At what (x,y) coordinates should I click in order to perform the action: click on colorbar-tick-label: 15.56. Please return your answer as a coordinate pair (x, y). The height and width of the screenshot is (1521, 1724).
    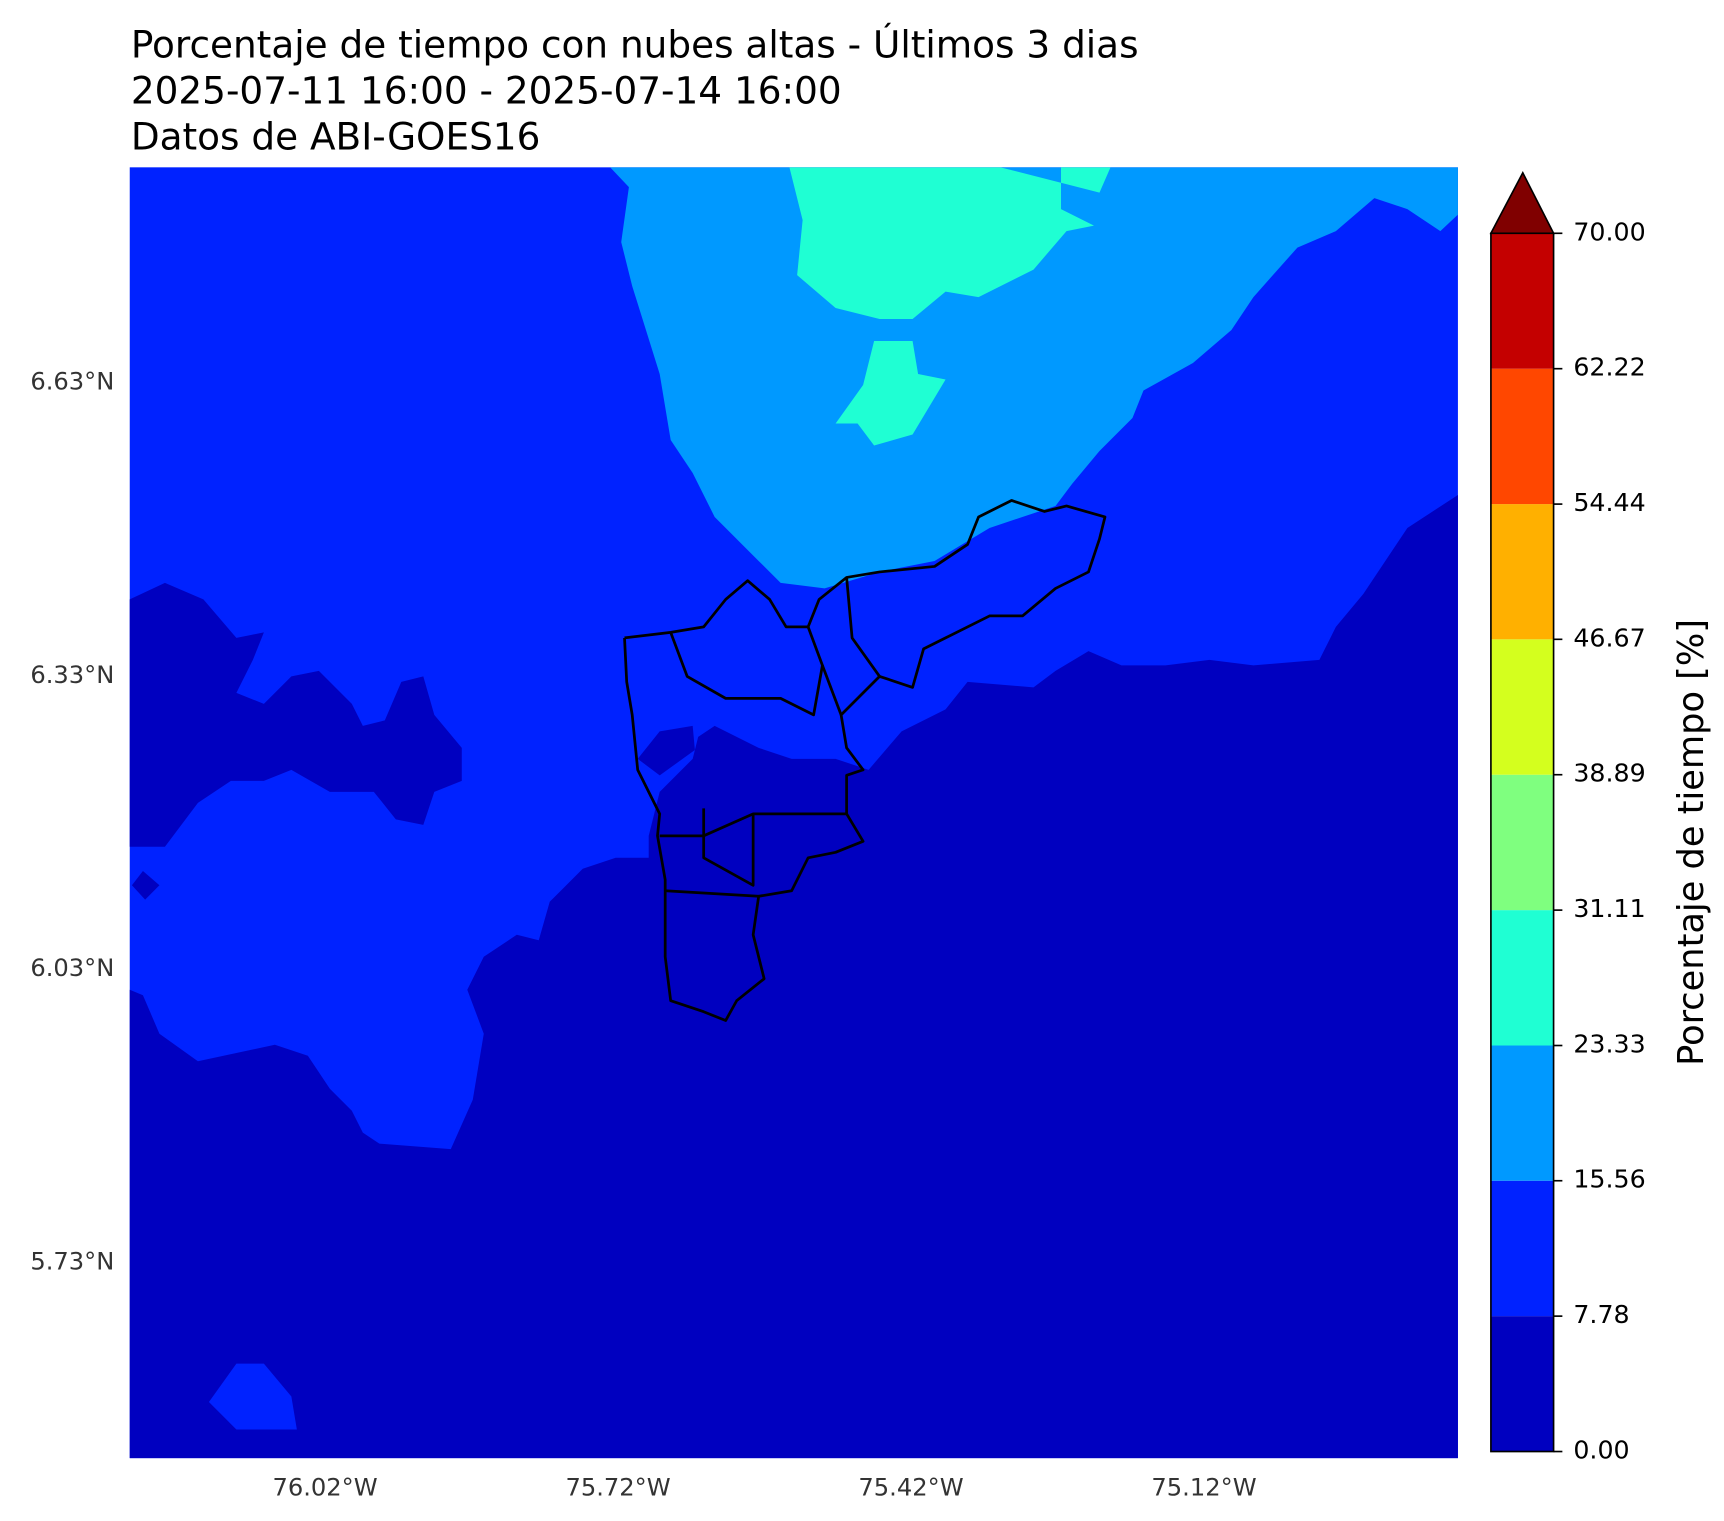
    Looking at the image, I should click on (1609, 1179).